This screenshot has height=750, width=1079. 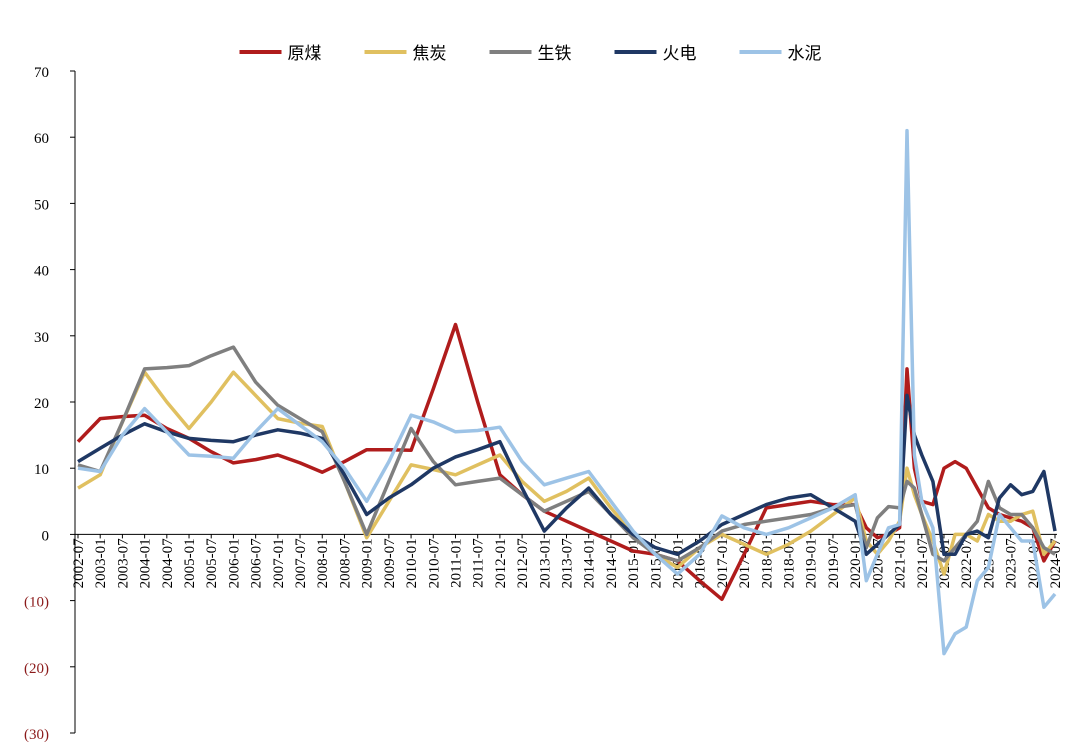 What do you see at coordinates (36, 669) in the screenshot?
I see `y-tick-label: (20)` at bounding box center [36, 669].